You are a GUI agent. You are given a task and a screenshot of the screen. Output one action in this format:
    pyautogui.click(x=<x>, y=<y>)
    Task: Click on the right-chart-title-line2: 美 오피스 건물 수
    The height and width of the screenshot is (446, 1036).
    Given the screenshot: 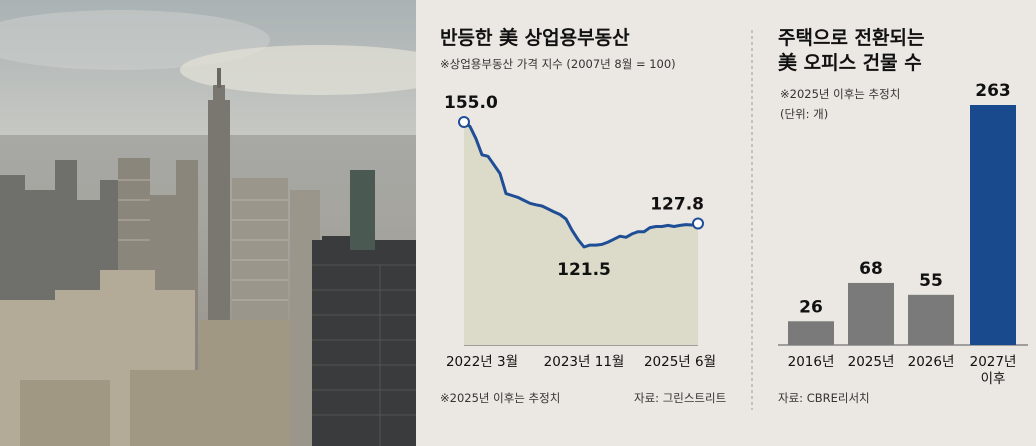 What is the action you would take?
    pyautogui.click(x=850, y=62)
    